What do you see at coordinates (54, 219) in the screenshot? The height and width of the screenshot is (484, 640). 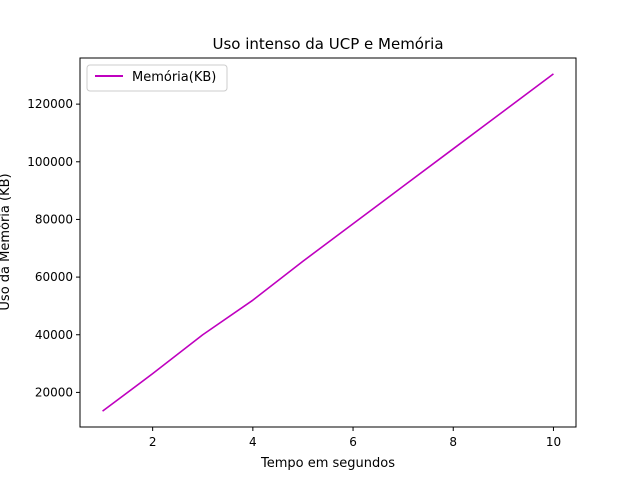 I see `y-tick-label: 80000` at bounding box center [54, 219].